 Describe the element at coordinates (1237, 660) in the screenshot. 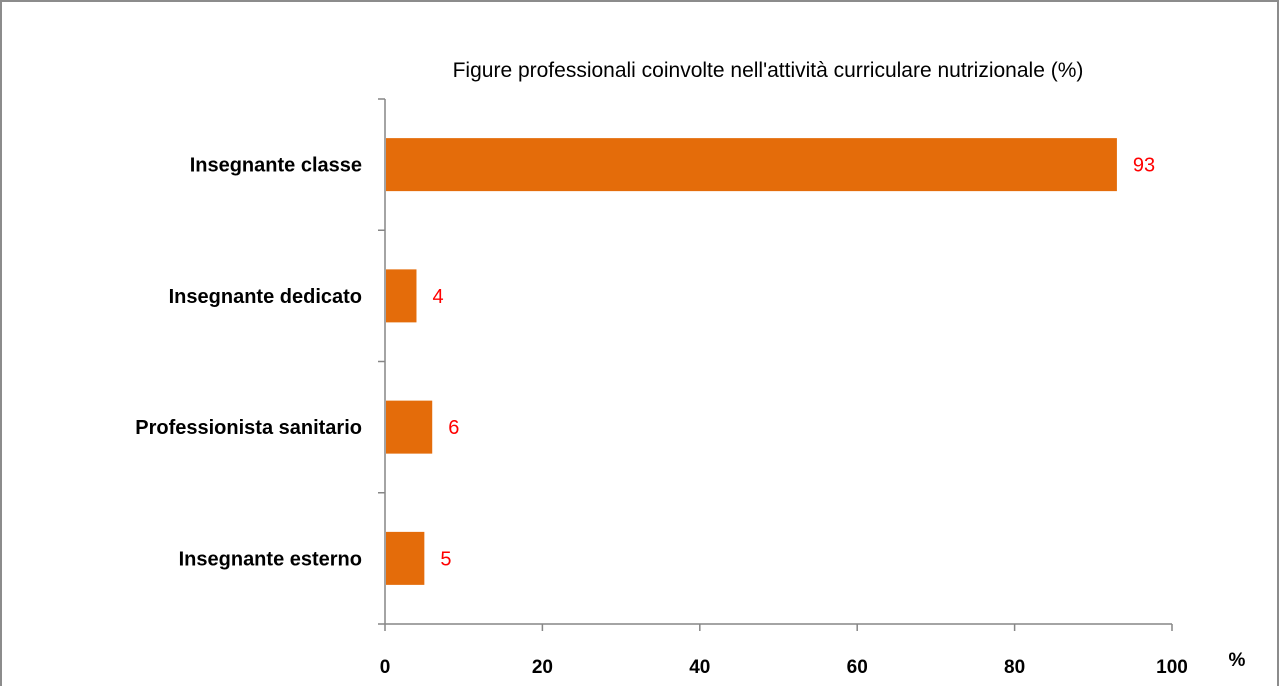

I see `x-axis-unit-label: %` at that location.